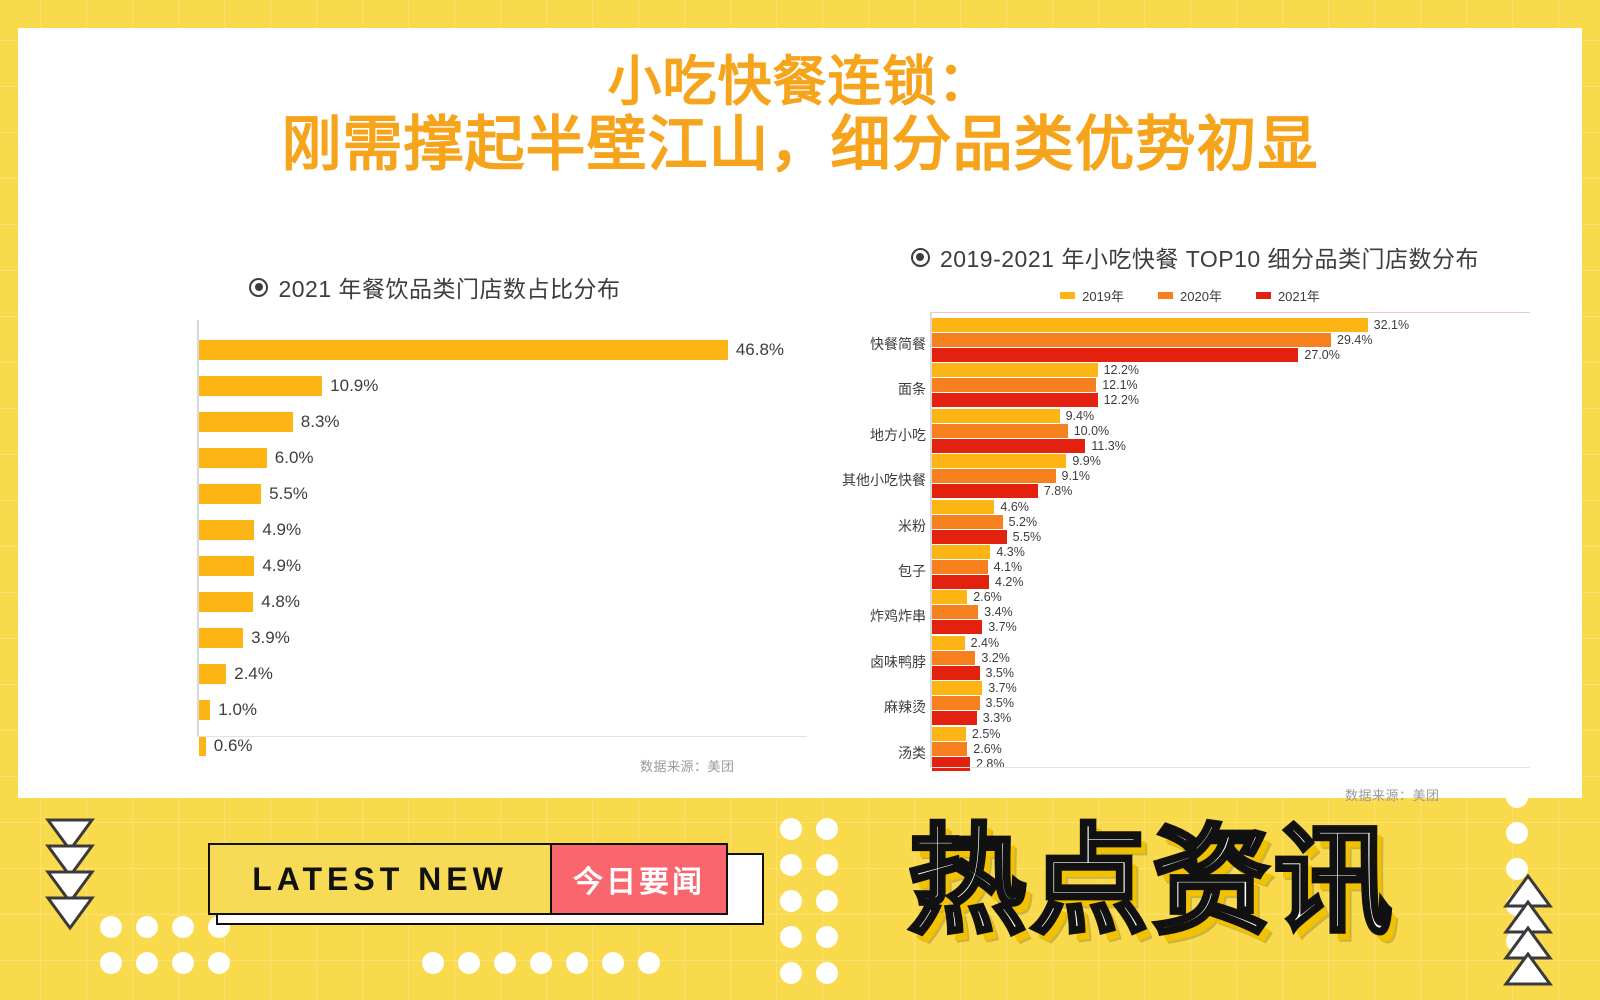  What do you see at coordinates (1209, 259) in the screenshot?
I see `right-chart-title: 2019-2021 年小吃快餐 TOP10 细分品类门店数分布` at bounding box center [1209, 259].